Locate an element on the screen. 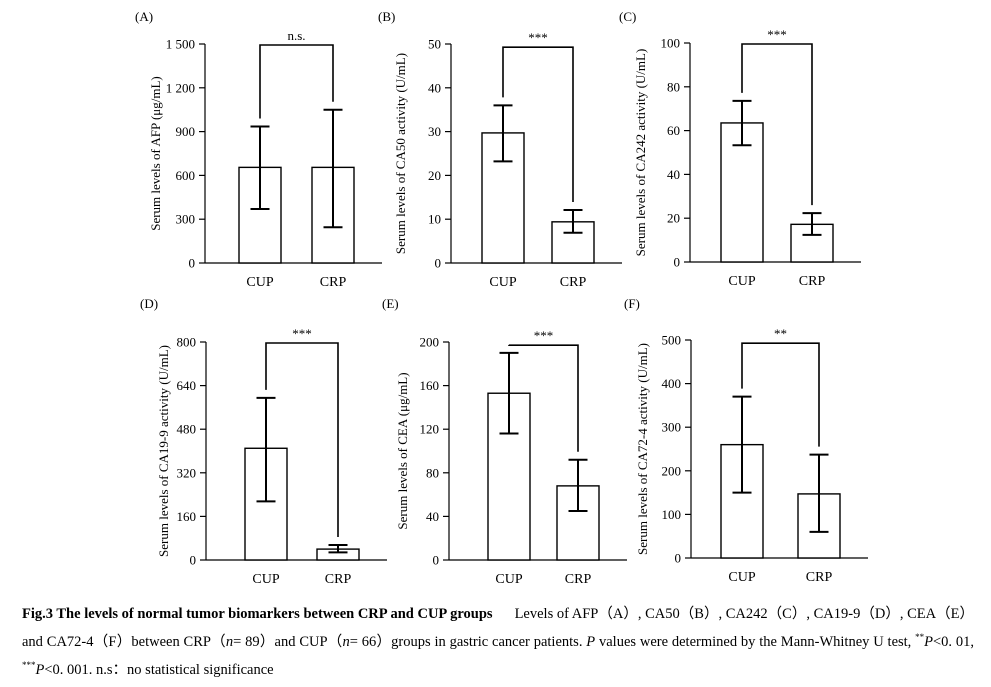 The image size is (991, 687). y-axis-label: Serum levels of CA242 activity (U/mL) is located at coordinates (640, 153).